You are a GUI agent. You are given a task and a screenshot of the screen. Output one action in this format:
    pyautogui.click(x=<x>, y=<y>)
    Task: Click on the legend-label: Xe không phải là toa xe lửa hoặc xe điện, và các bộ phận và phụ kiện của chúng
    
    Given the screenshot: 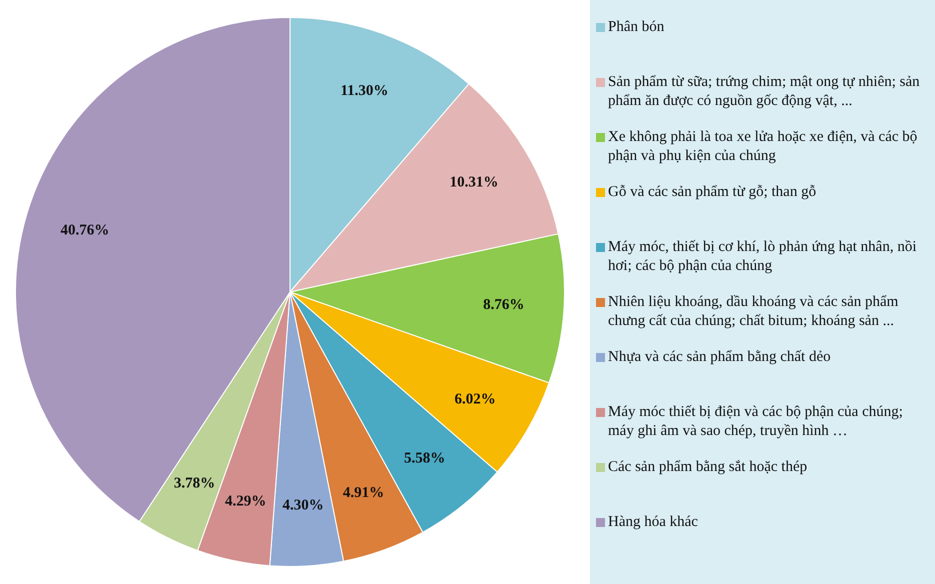 What is the action you would take?
    pyautogui.click(x=763, y=147)
    